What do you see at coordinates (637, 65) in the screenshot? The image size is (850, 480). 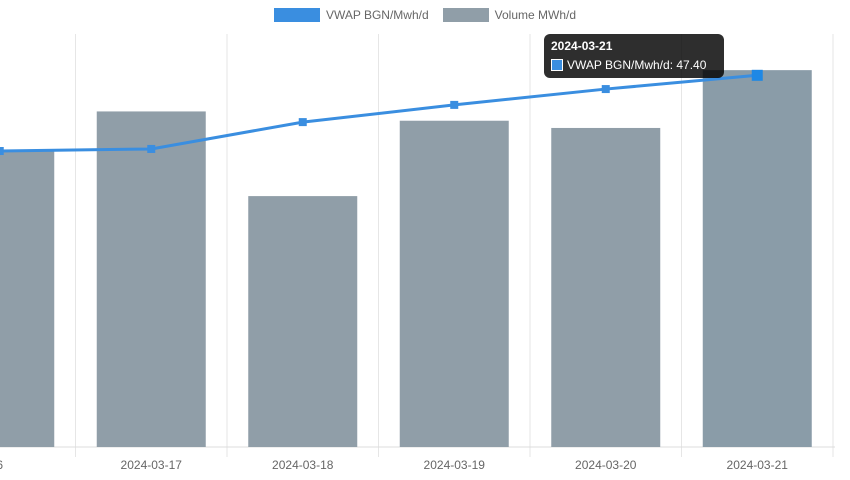 I see `tooltip-text: VWAP BGN/Mwh/d: 47.40` at bounding box center [637, 65].